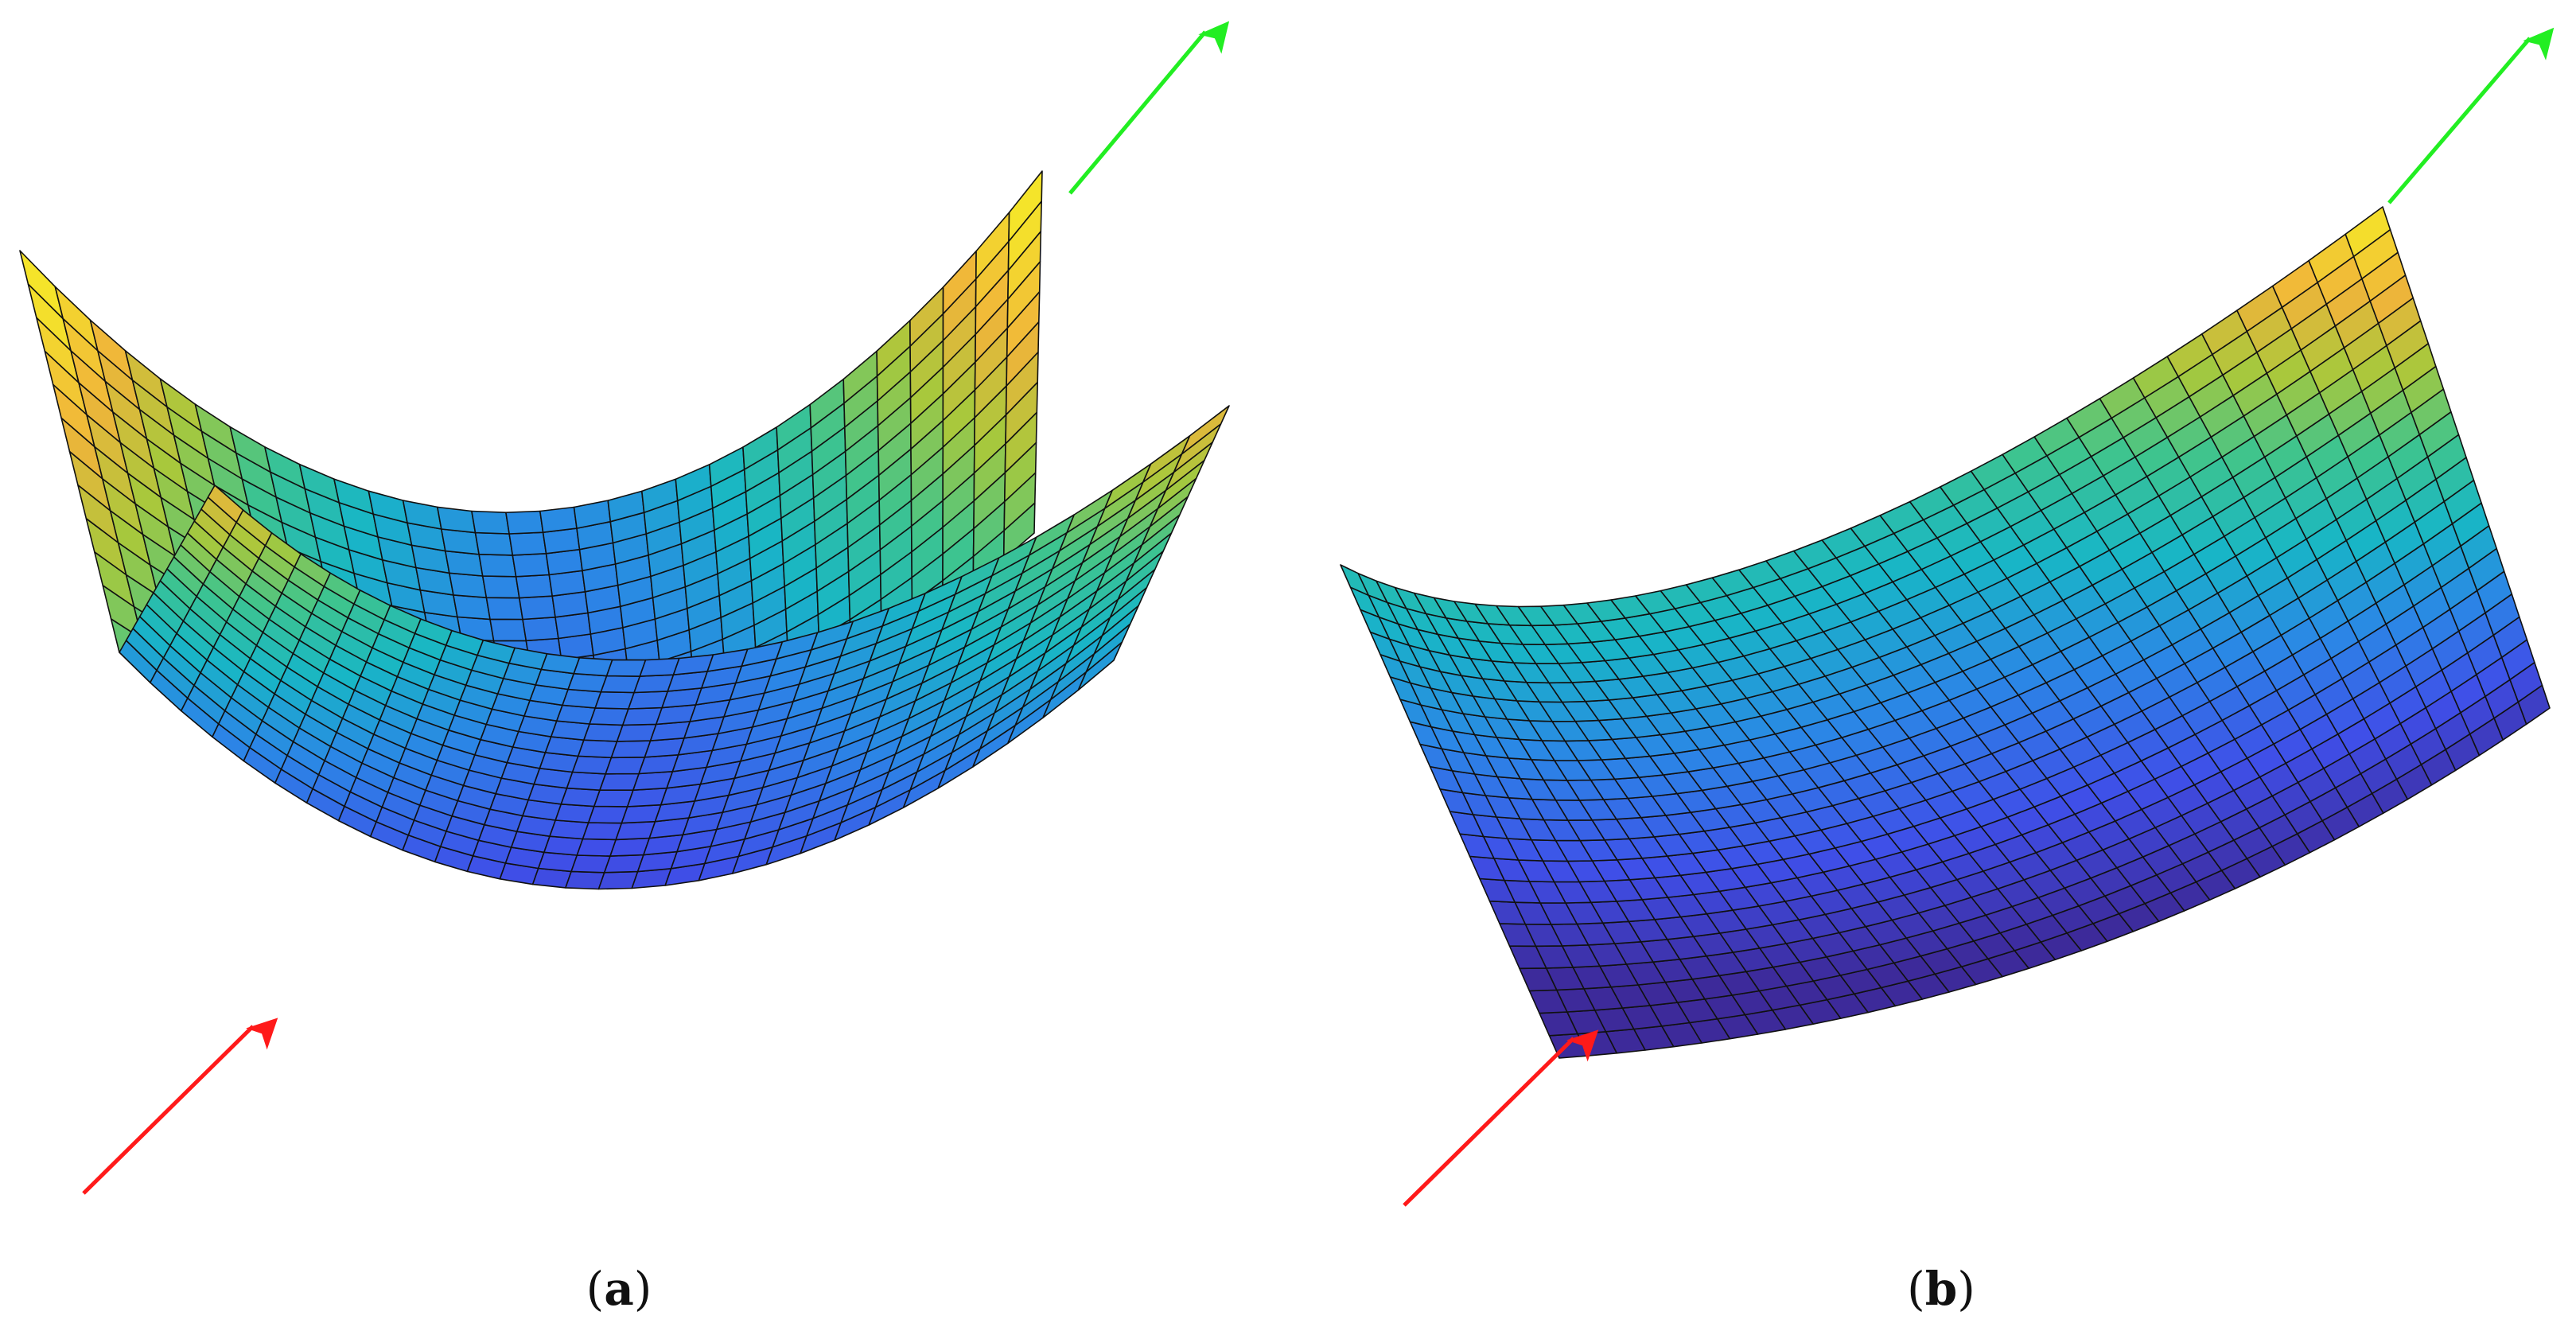 The height and width of the screenshot is (1327, 2576). Describe the element at coordinates (1501, 1118) in the screenshot. I see `incoming-arrow-b` at that location.